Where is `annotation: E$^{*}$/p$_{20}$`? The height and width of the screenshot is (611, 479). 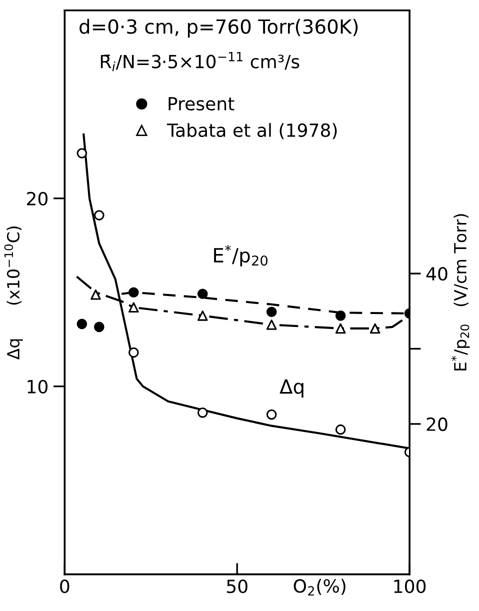
annotation: E$^{*}$/p$_{20}$ is located at coordinates (241, 255).